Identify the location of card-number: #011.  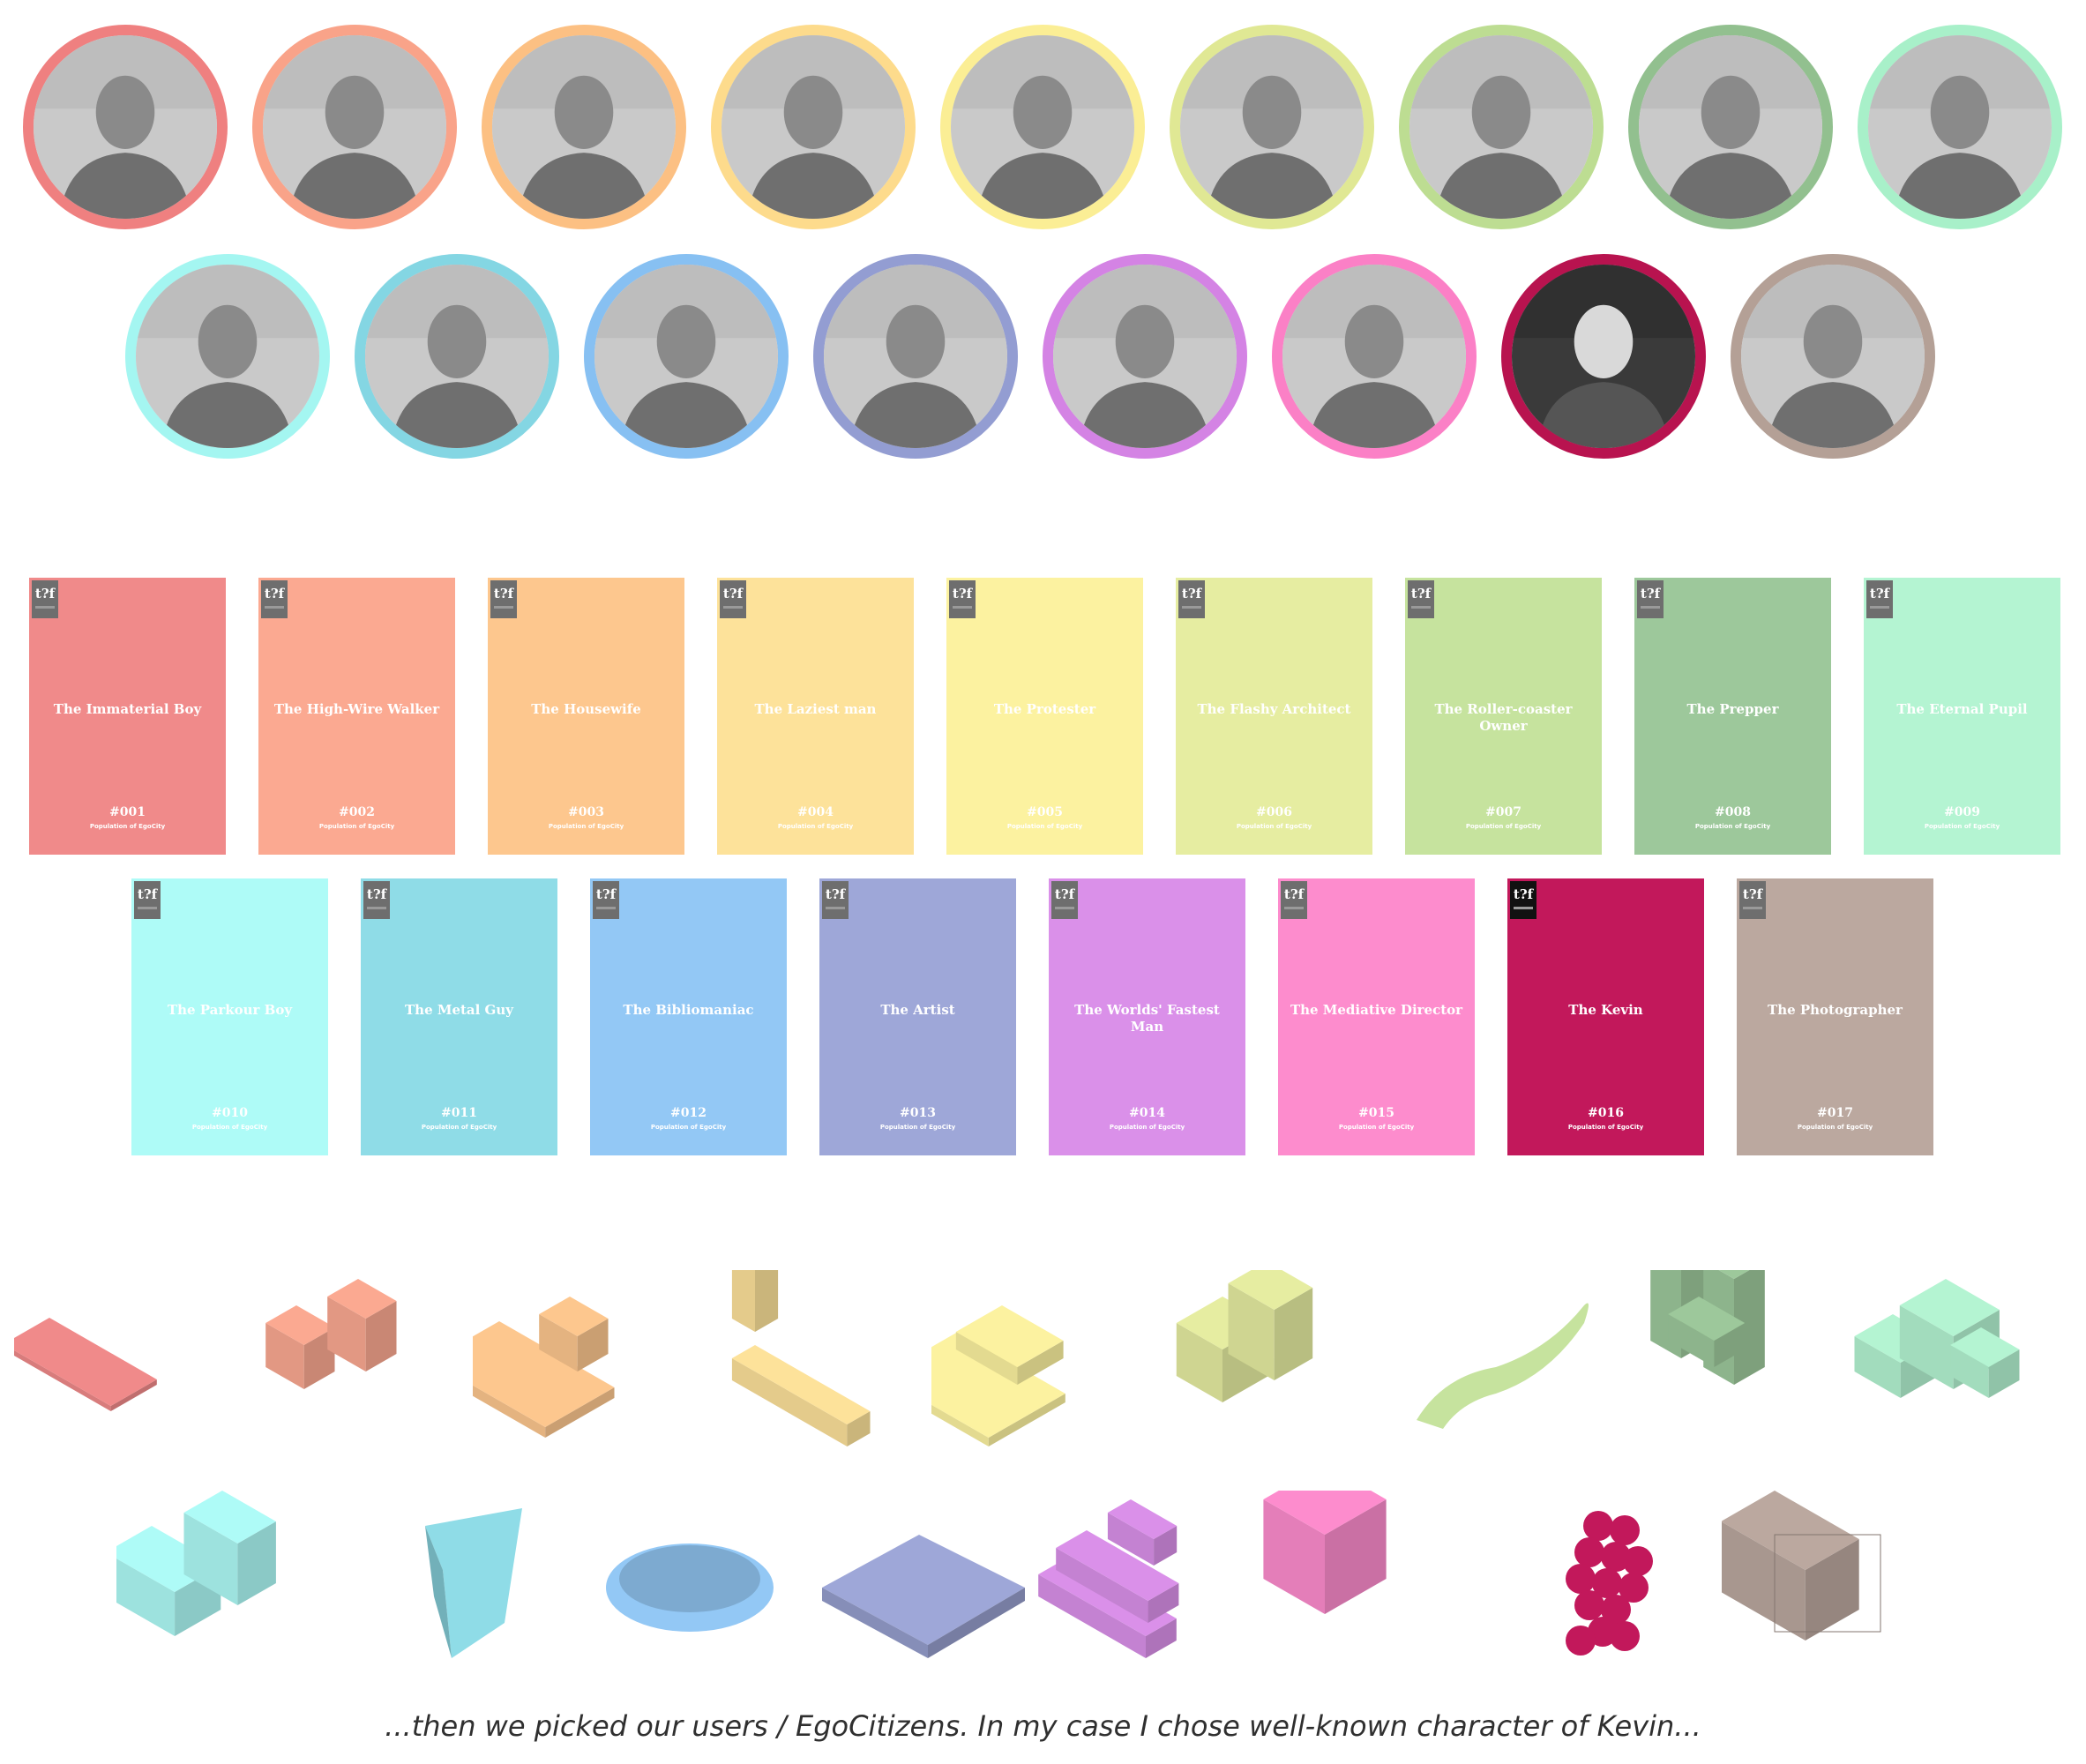
(459, 1113).